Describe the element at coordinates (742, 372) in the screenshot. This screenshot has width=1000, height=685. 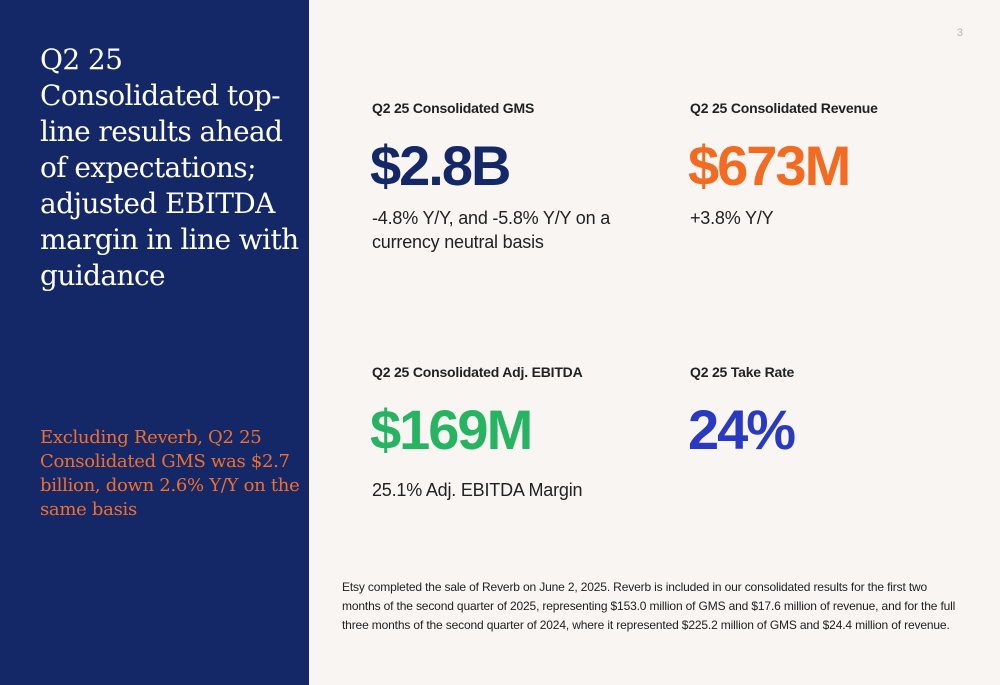
I see `metric-label: Q2 25 Take Rate` at that location.